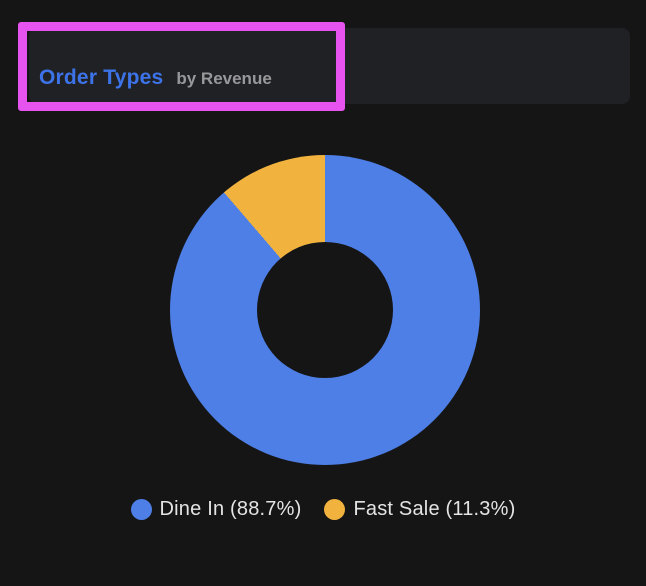 The image size is (646, 586). I want to click on chart-subtitle: by Revenue, so click(224, 78).